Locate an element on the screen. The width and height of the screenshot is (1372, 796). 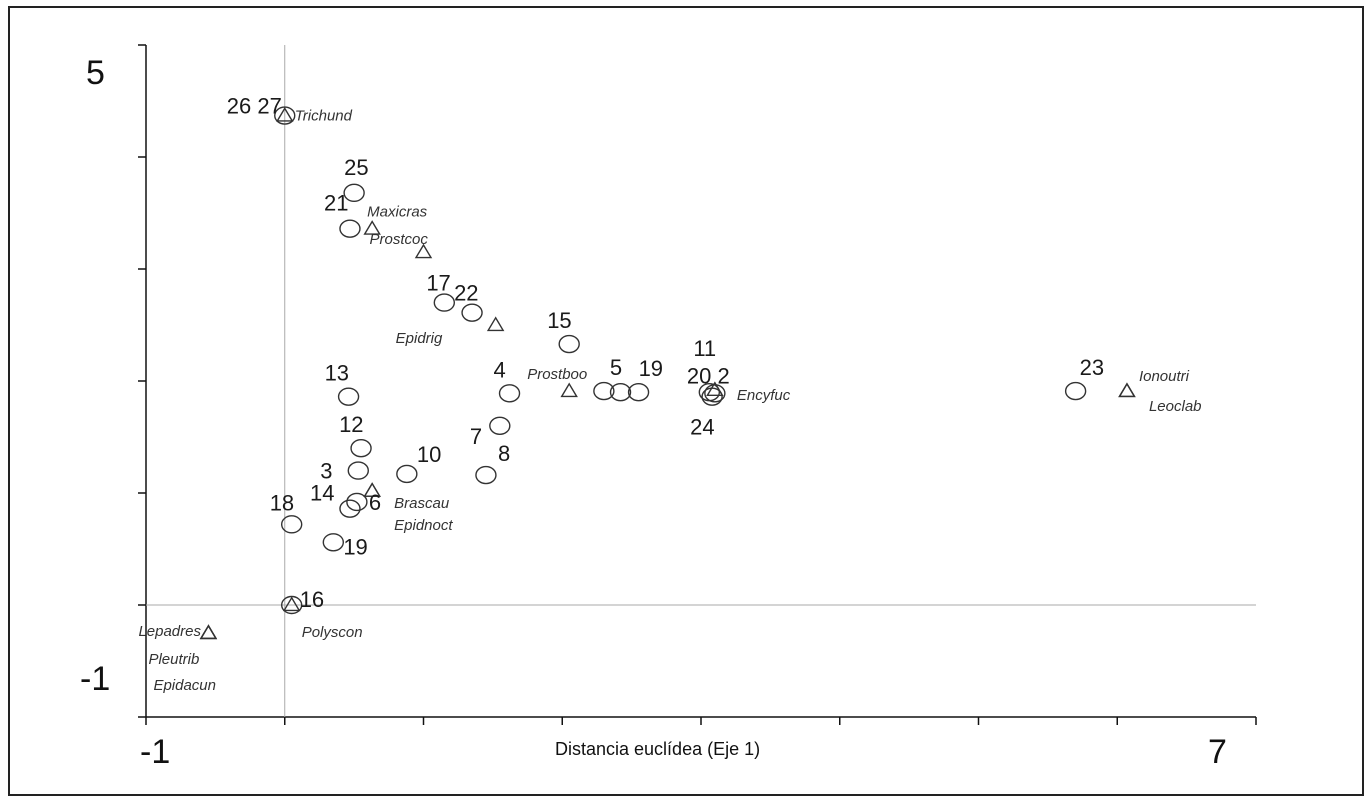
site-label: 24 is located at coordinates (702, 427).